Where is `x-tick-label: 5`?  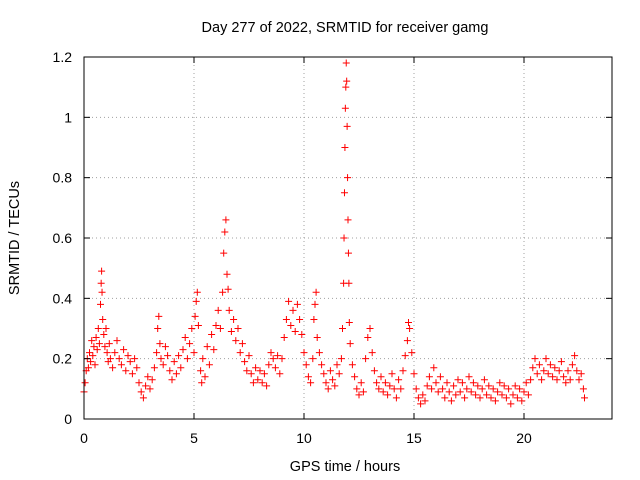
x-tick-label: 5 is located at coordinates (194, 438).